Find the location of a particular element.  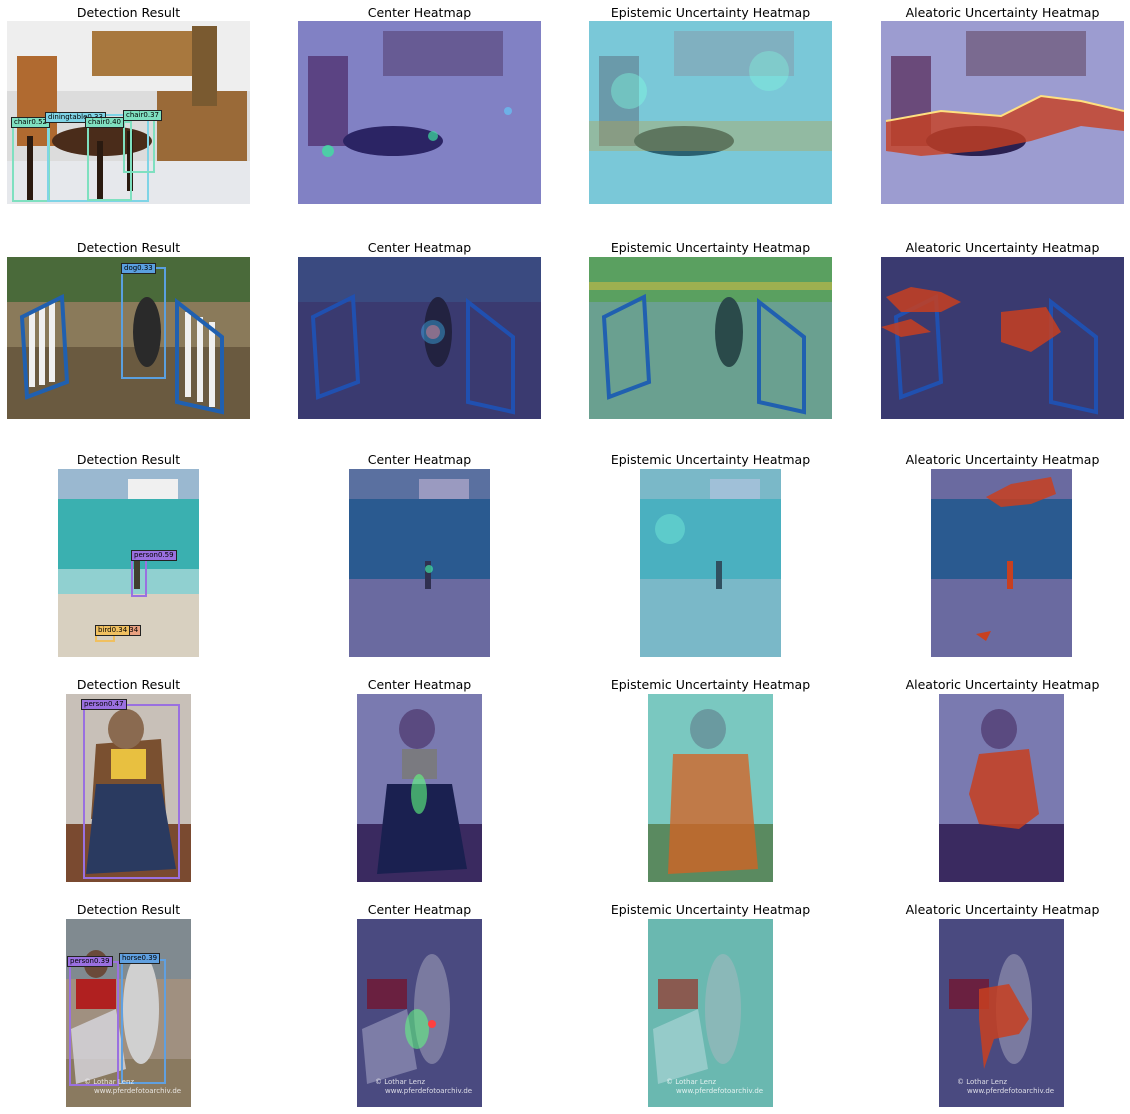

title-aleatoric-r1: Aleatoric Uncertainty Heatmap is located at coordinates (1002, 12).